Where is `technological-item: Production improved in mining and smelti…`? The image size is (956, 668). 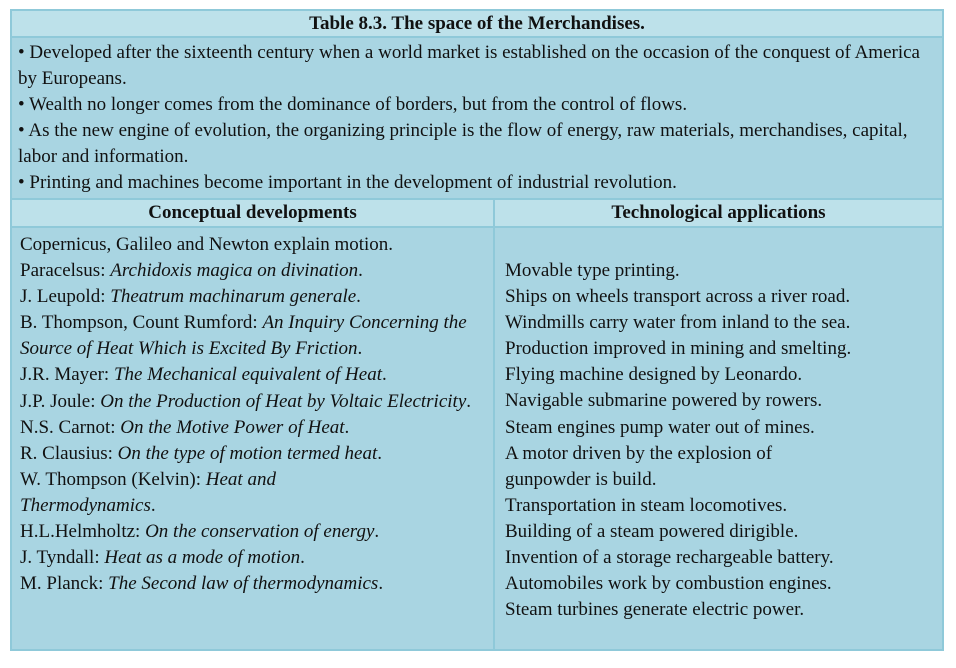 technological-item: Production improved in mining and smelti… is located at coordinates (678, 349).